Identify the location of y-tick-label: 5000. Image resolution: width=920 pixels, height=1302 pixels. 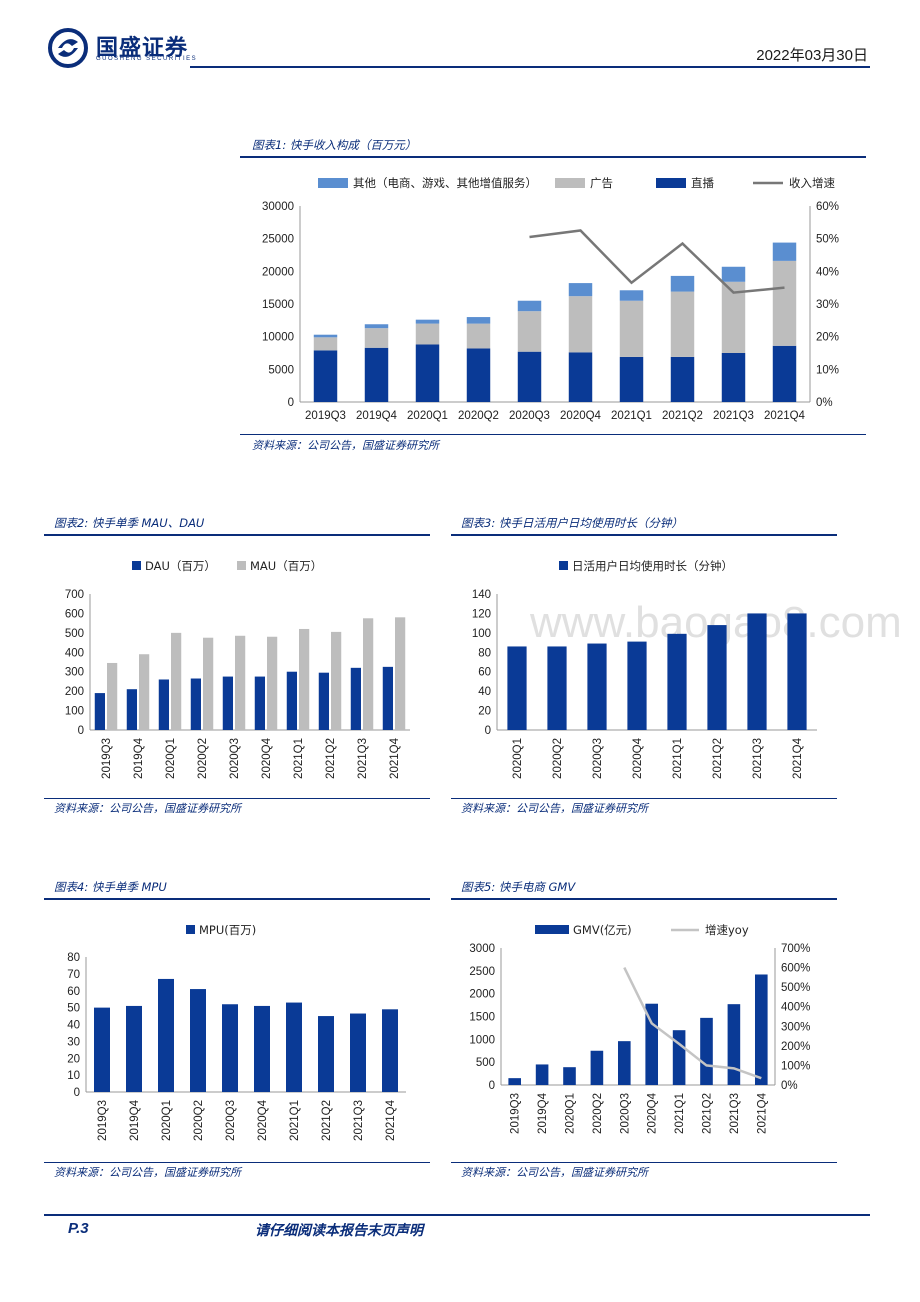
(281, 370).